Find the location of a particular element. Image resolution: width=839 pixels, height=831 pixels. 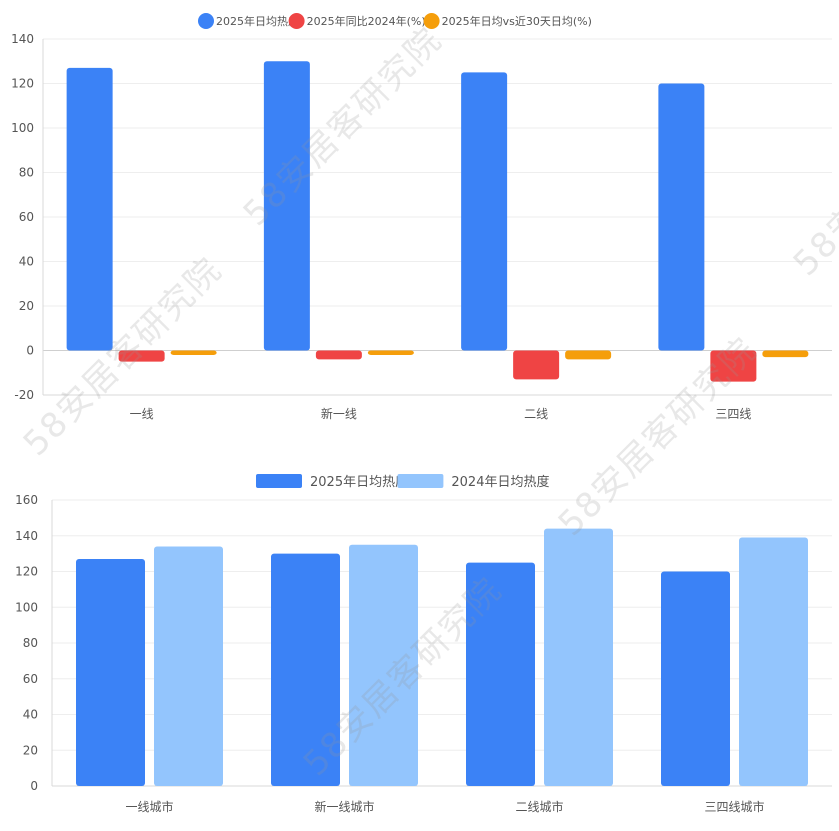

legend-label: 2024年日均热度 is located at coordinates (500, 482).